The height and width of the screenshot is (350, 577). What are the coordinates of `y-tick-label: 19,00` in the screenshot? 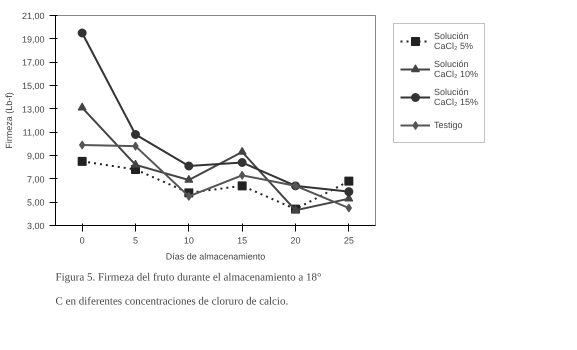 It's located at (33, 39).